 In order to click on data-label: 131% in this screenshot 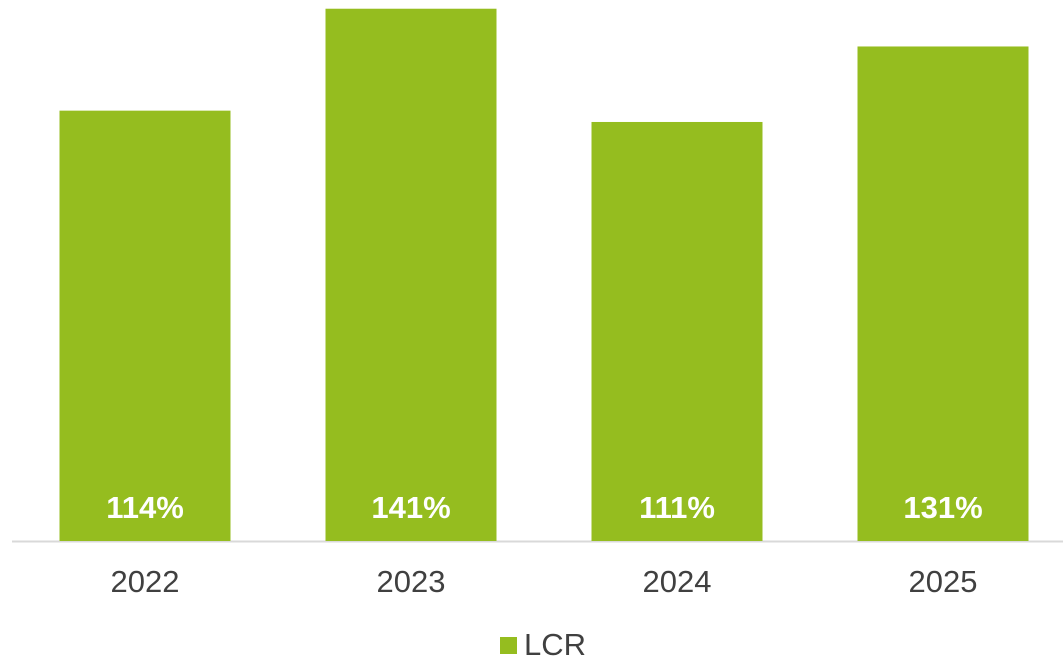, I will do `click(942, 507)`.